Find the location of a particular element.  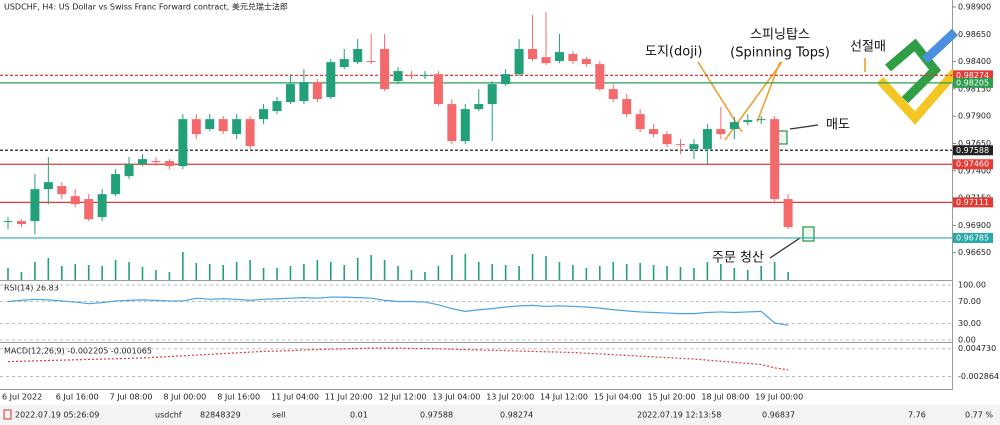

annotation: 주문 청산 is located at coordinates (738, 258).